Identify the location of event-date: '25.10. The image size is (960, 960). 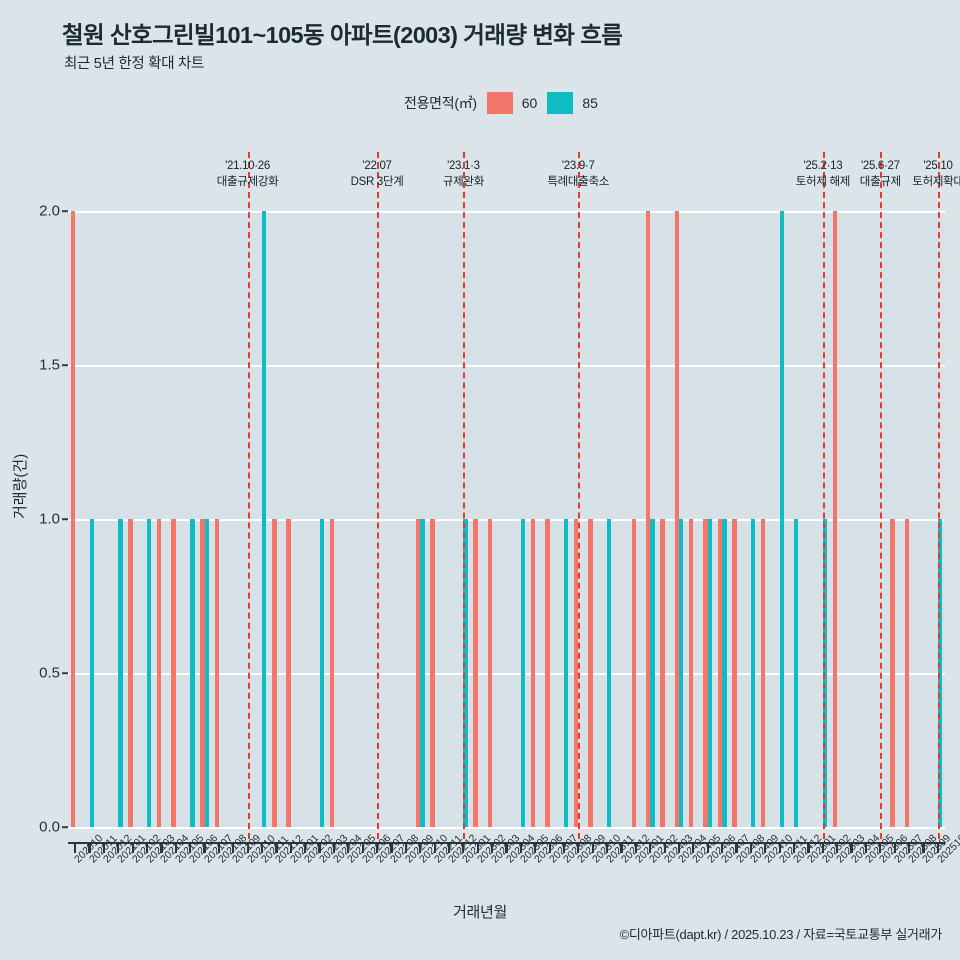
(938, 166).